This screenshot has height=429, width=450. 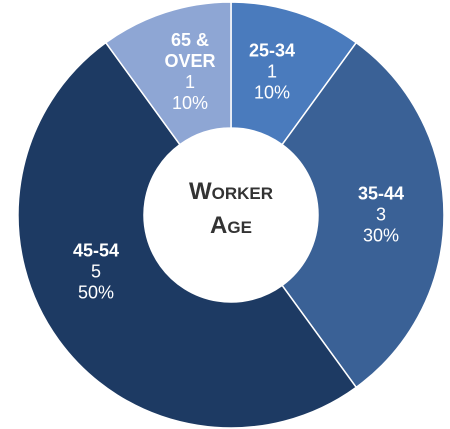 I want to click on slice-label: 65 & OVER 1 10%, so click(x=190, y=72).